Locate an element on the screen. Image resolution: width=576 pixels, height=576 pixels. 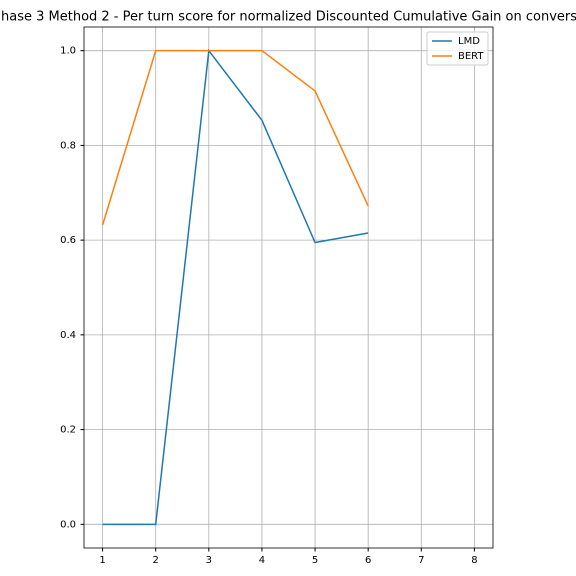
legend-label: LMD is located at coordinates (469, 41).